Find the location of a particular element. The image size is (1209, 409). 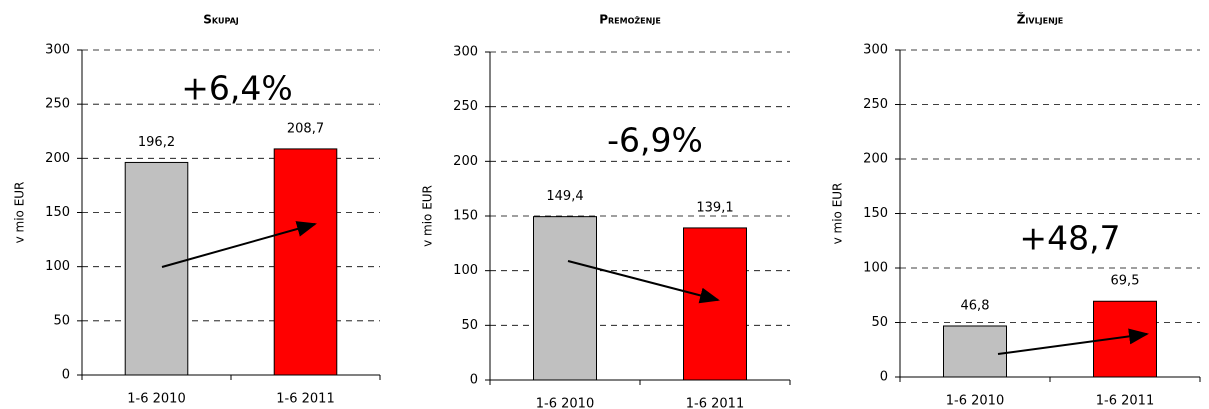

data-label: 208,7 is located at coordinates (305, 128).